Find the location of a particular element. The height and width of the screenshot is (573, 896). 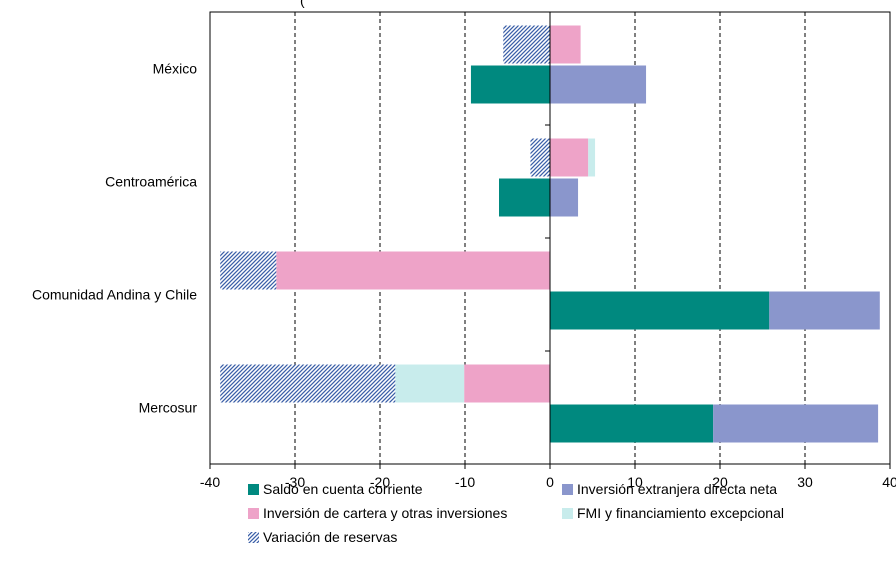

x-tick-label: -30 is located at coordinates (295, 482).